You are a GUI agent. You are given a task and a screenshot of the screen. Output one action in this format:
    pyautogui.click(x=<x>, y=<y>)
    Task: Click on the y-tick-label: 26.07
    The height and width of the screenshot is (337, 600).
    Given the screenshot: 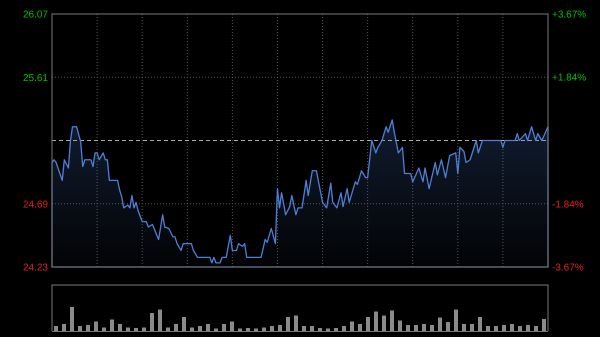 What is the action you would take?
    pyautogui.click(x=35, y=15)
    